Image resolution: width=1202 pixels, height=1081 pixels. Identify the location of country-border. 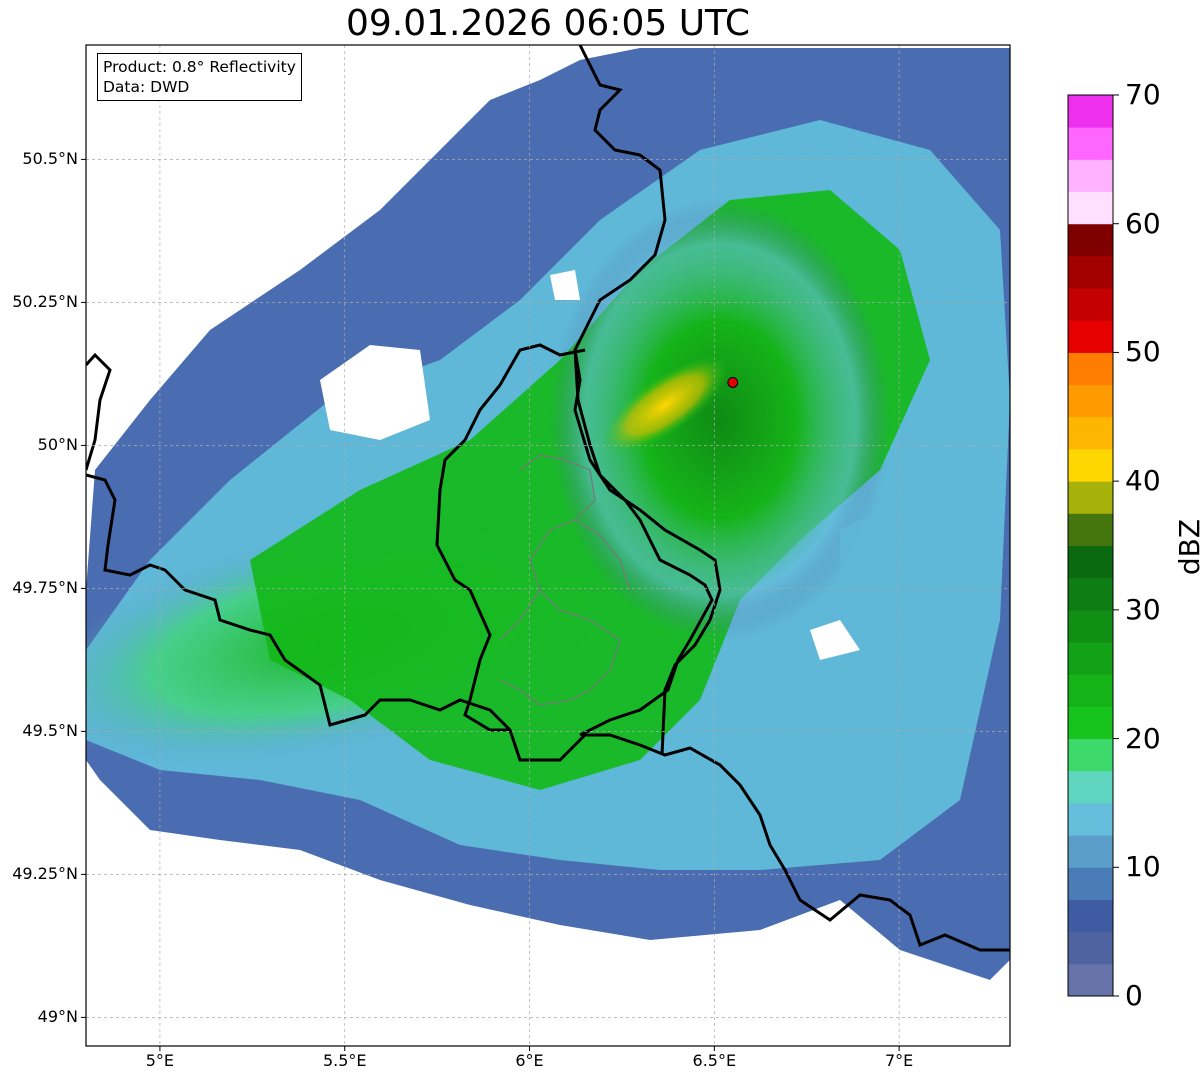
(99, 411).